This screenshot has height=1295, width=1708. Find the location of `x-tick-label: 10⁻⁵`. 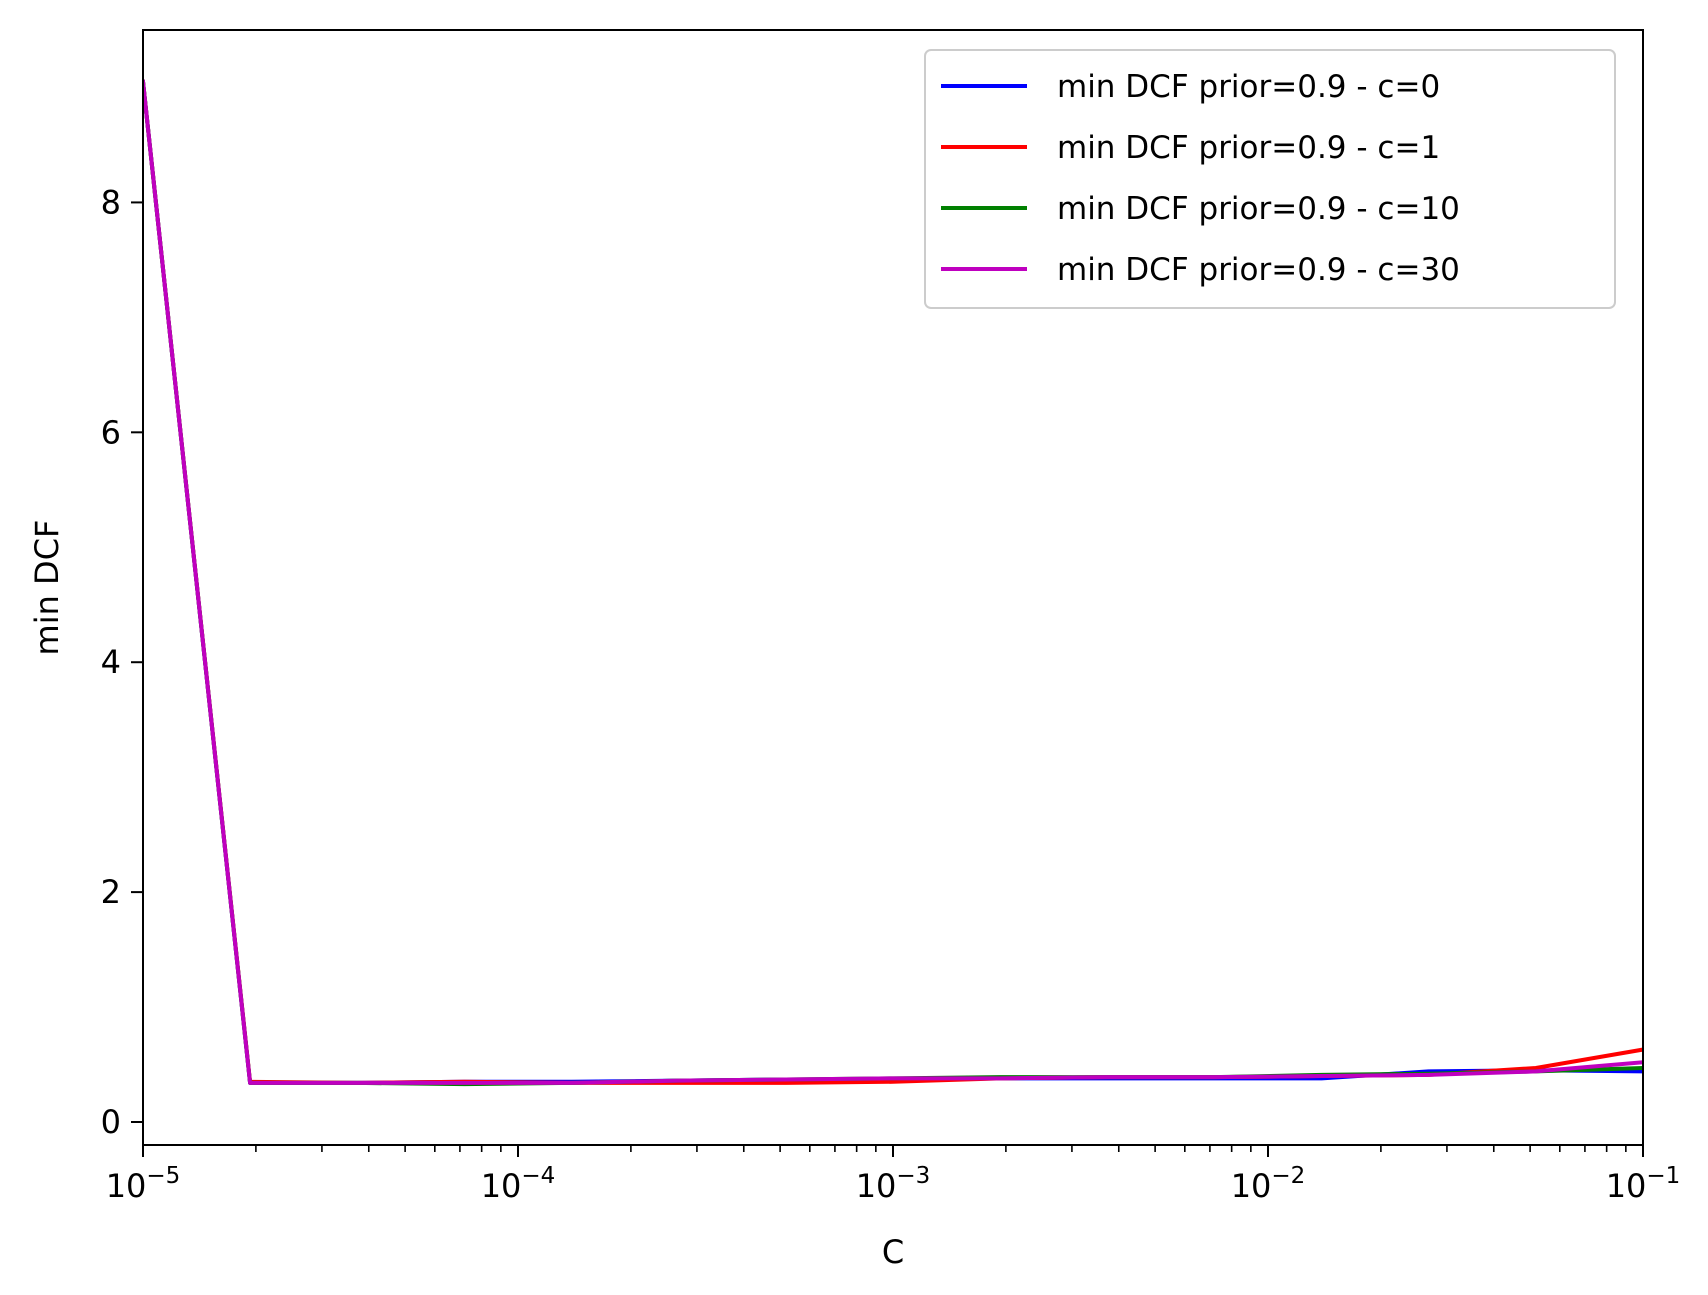

x-tick-label: 10⁻⁵ is located at coordinates (143, 1184).